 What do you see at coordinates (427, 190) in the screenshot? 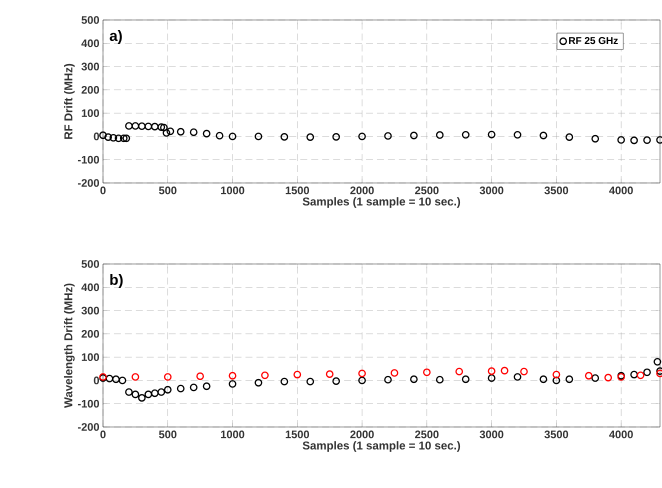
I see `x-tick-label: 2500` at bounding box center [427, 190].